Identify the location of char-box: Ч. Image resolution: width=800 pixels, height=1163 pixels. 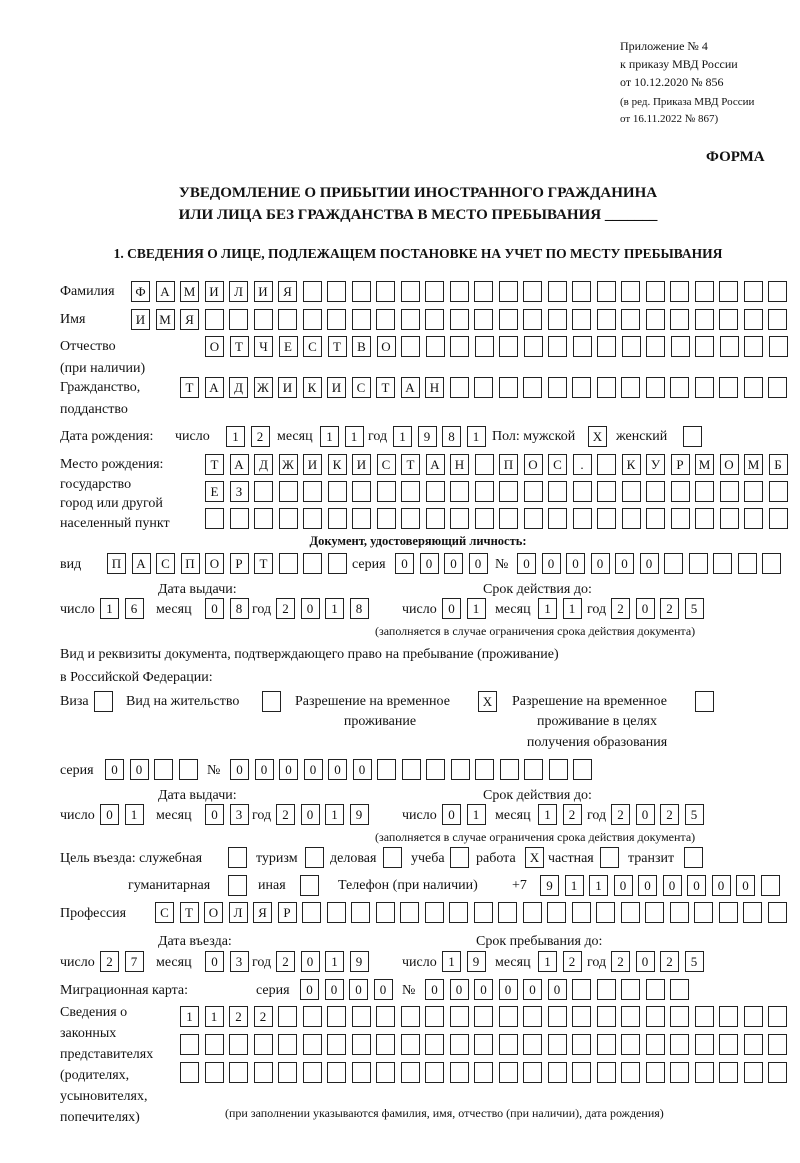
(263, 346).